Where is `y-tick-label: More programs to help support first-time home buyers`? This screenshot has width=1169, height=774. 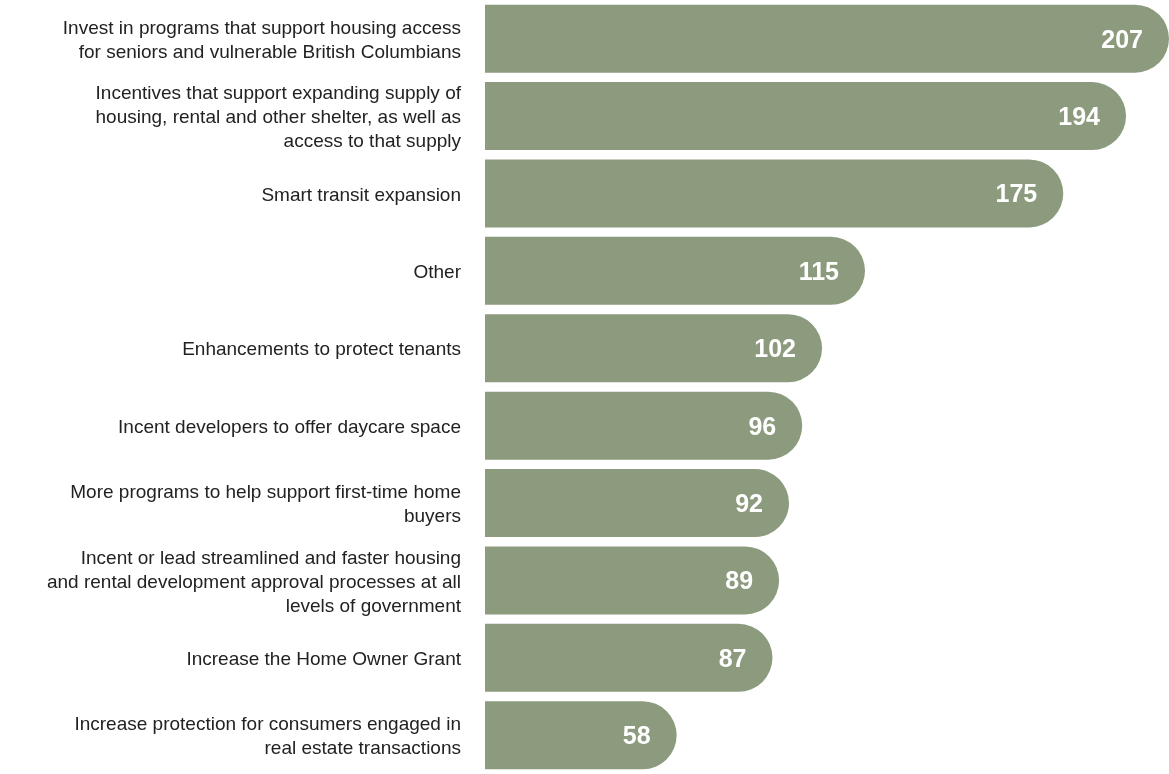 y-tick-label: More programs to help support first-time home buyers is located at coordinates (265, 503).